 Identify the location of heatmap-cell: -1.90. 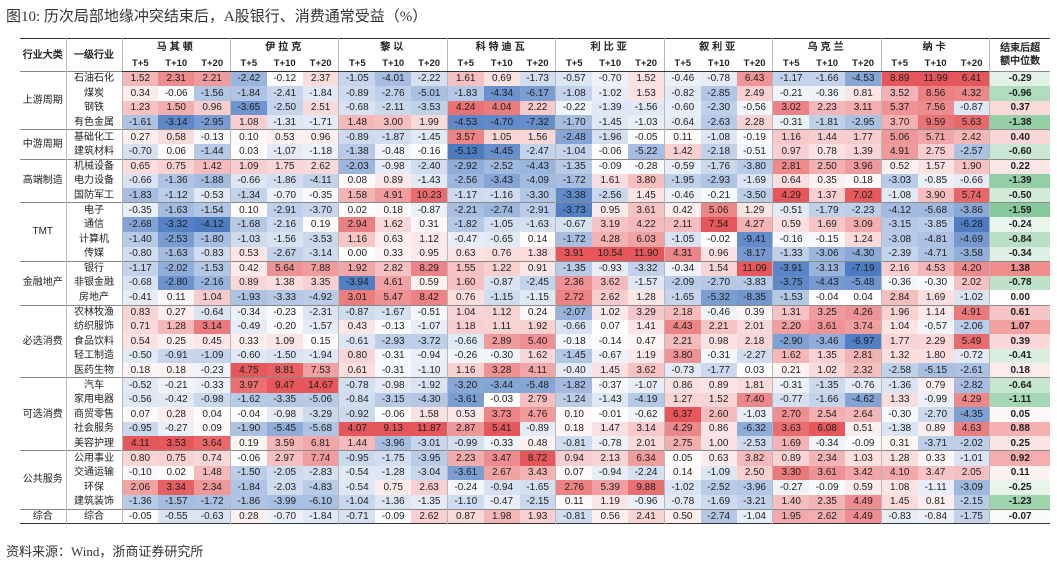
(248, 429).